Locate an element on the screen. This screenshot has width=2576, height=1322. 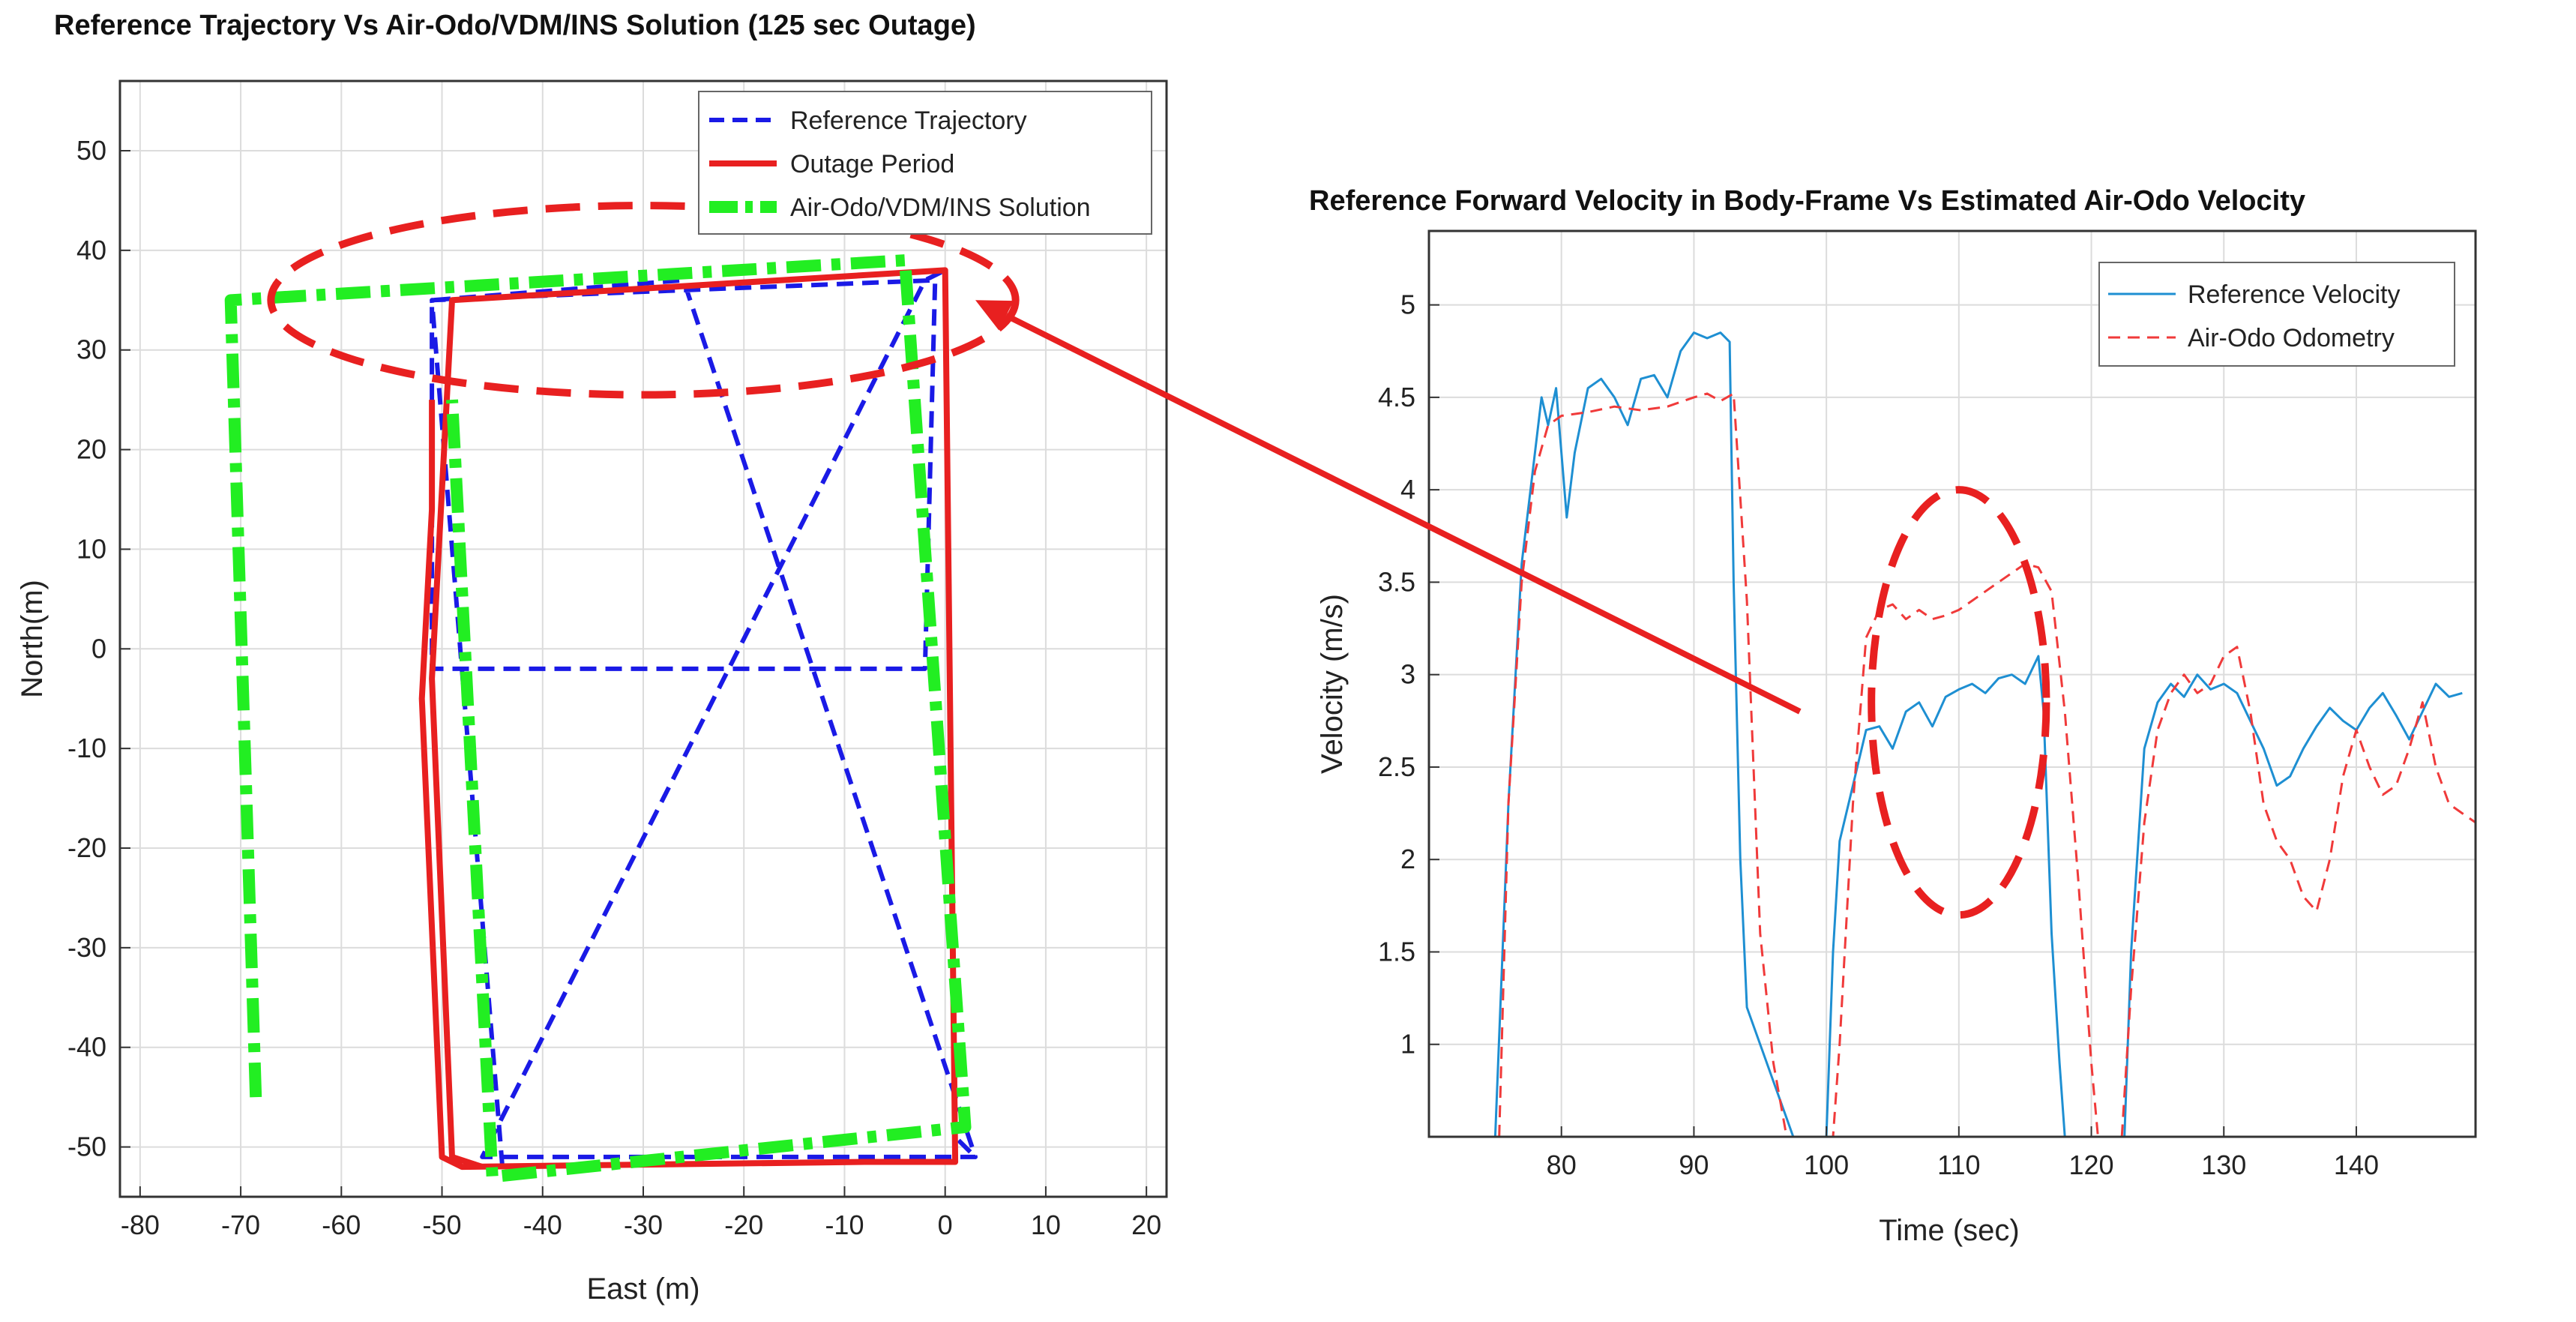
trajectory-highlight-ellipse is located at coordinates (643, 300).